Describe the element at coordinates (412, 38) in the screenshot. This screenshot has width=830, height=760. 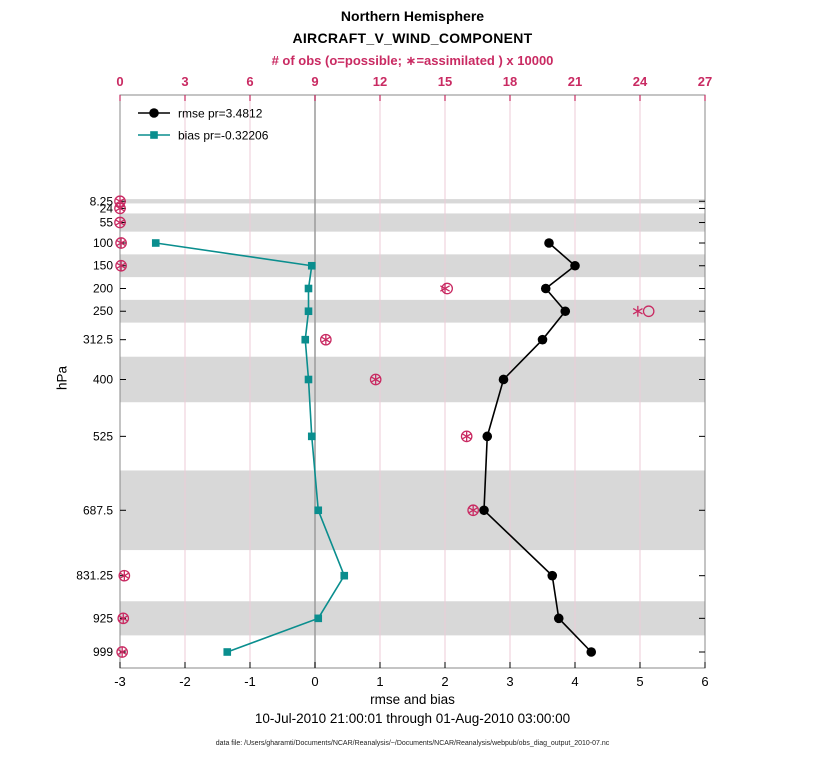
I see `figure-subtitle: AIRCRAFT_V_WIND_COMPONENT` at that location.